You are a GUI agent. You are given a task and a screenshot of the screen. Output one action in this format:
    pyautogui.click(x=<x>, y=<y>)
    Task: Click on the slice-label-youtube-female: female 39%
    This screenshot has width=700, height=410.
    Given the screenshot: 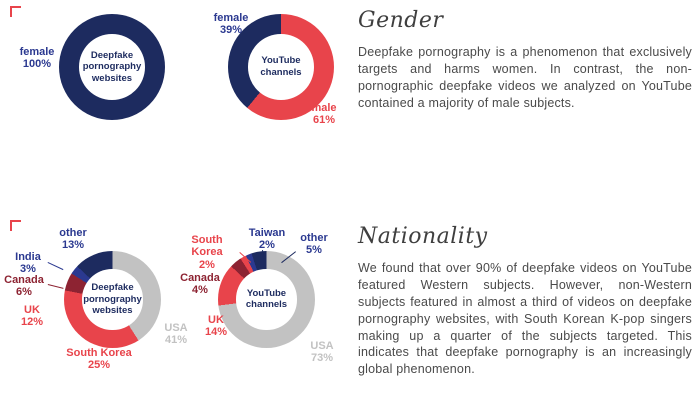 What is the action you would take?
    pyautogui.click(x=231, y=24)
    